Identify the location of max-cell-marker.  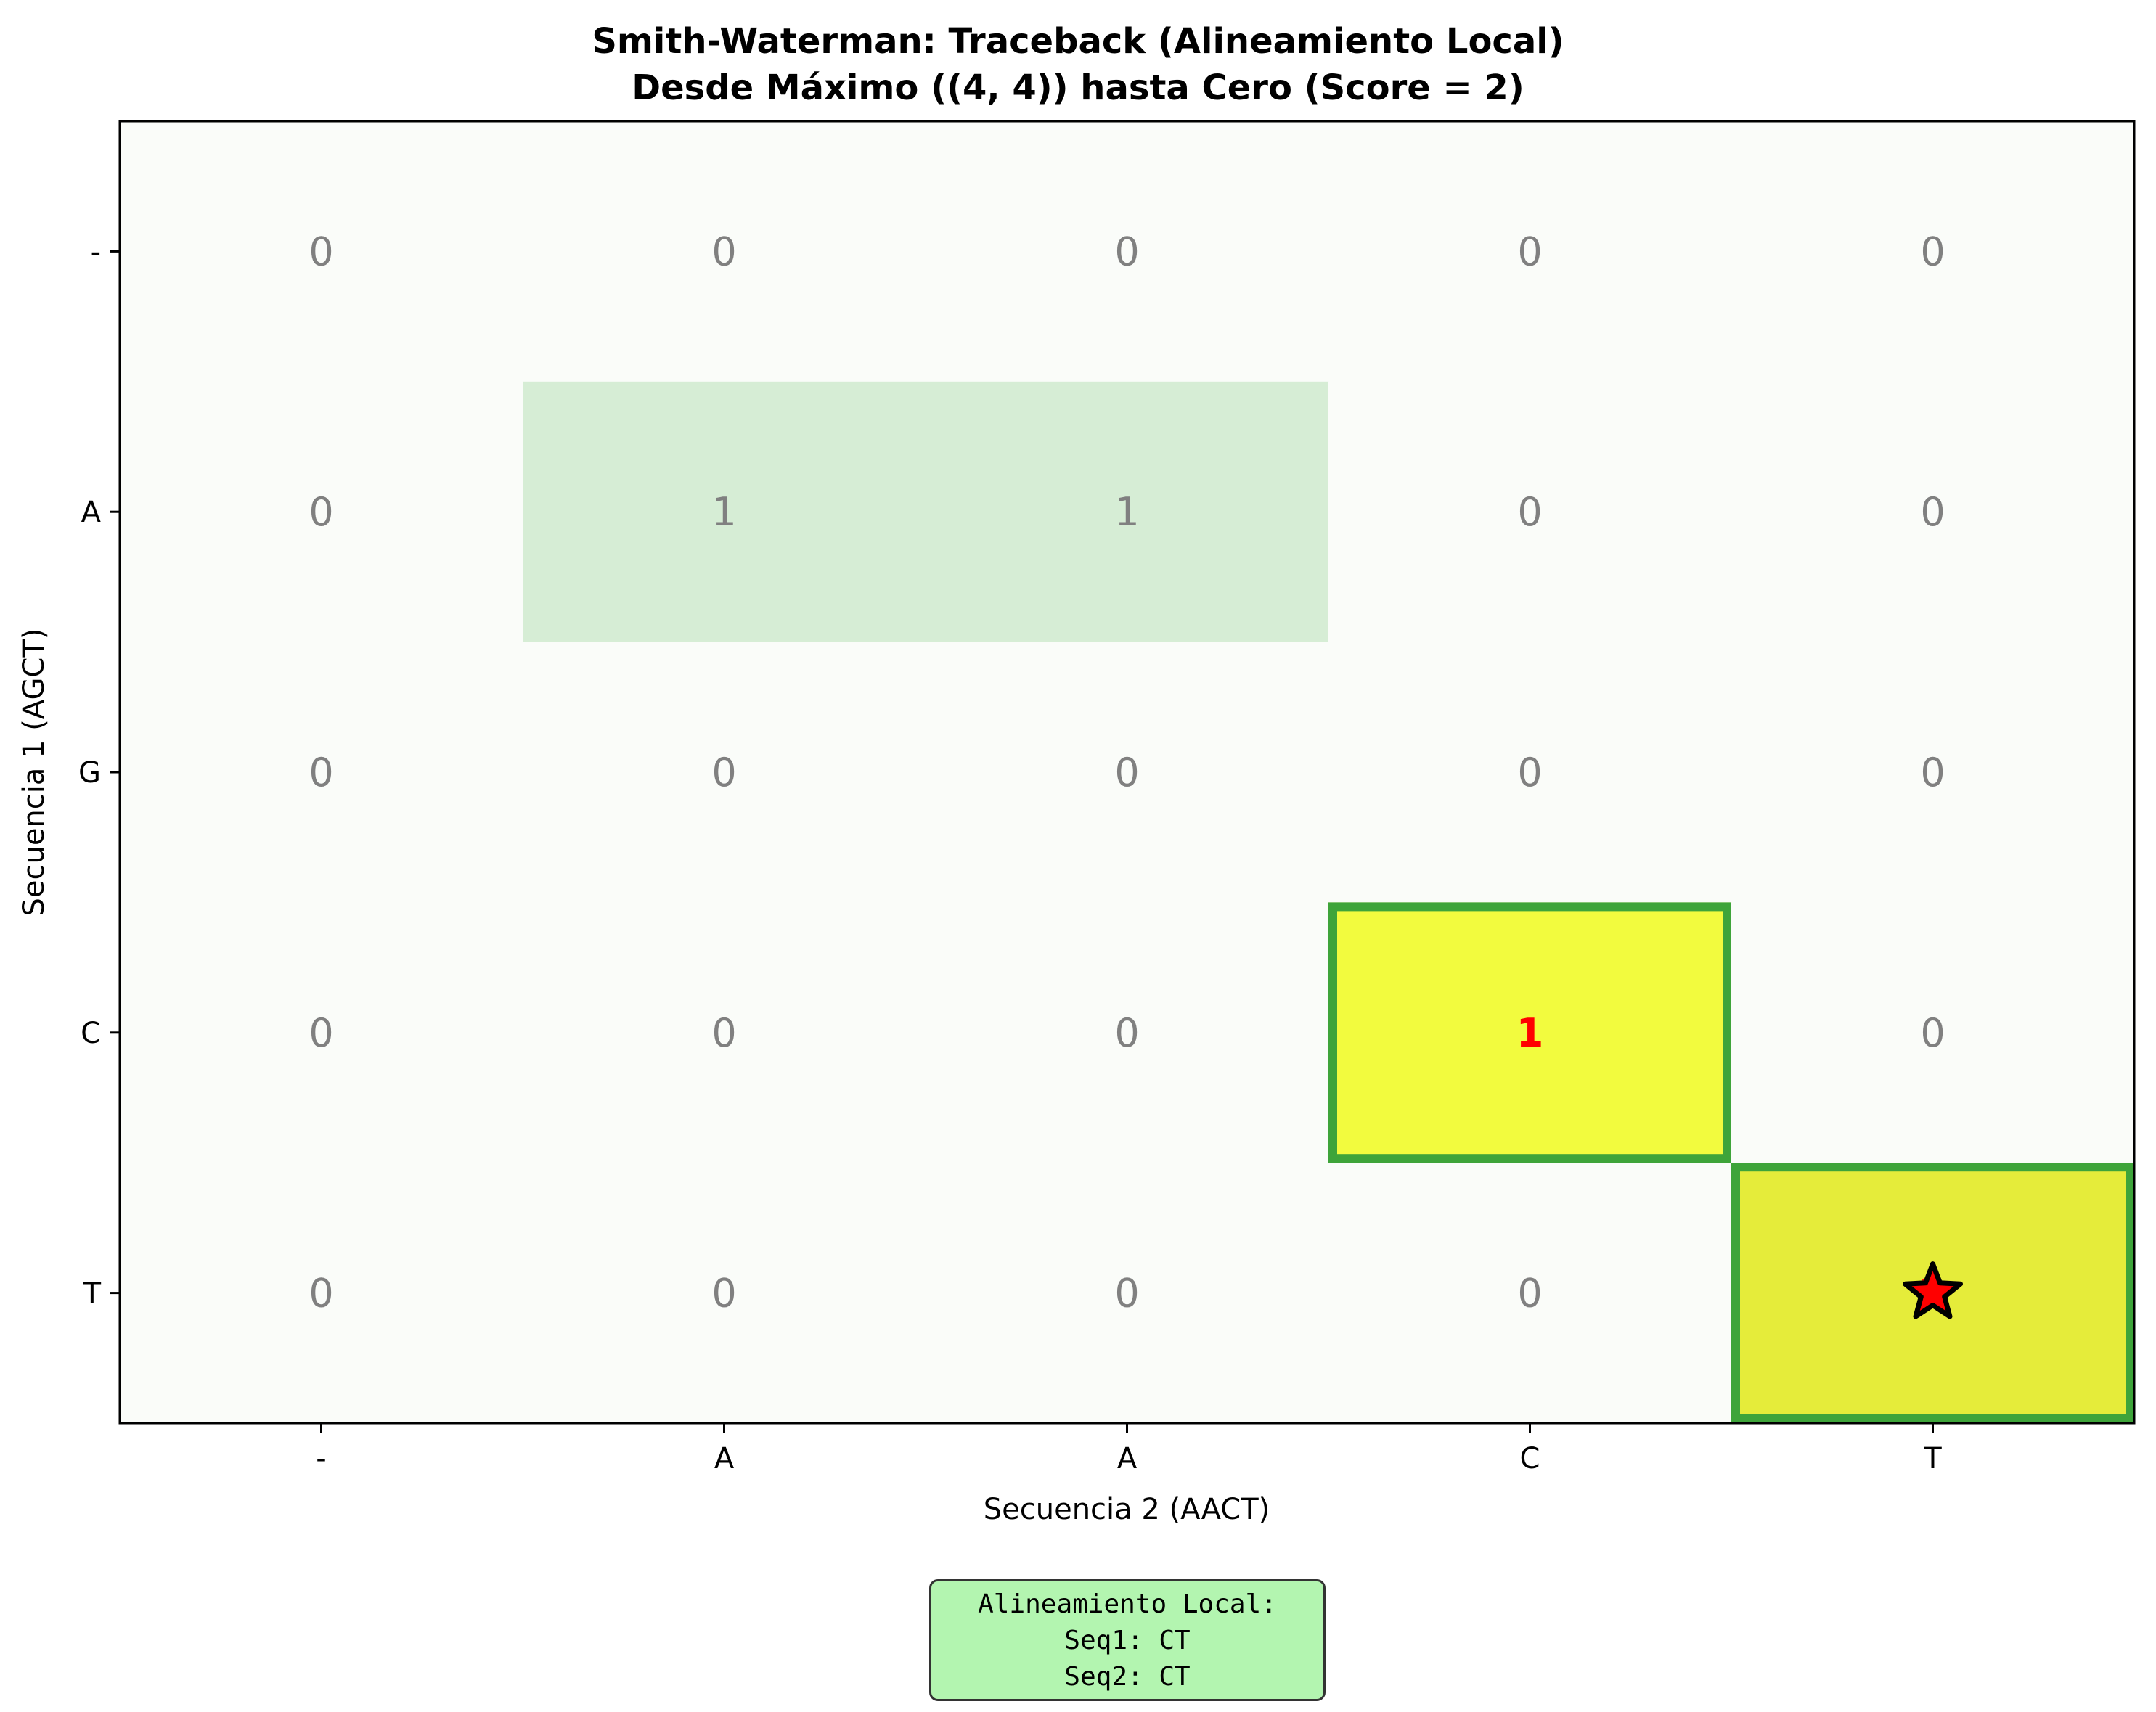
(1933, 1290).